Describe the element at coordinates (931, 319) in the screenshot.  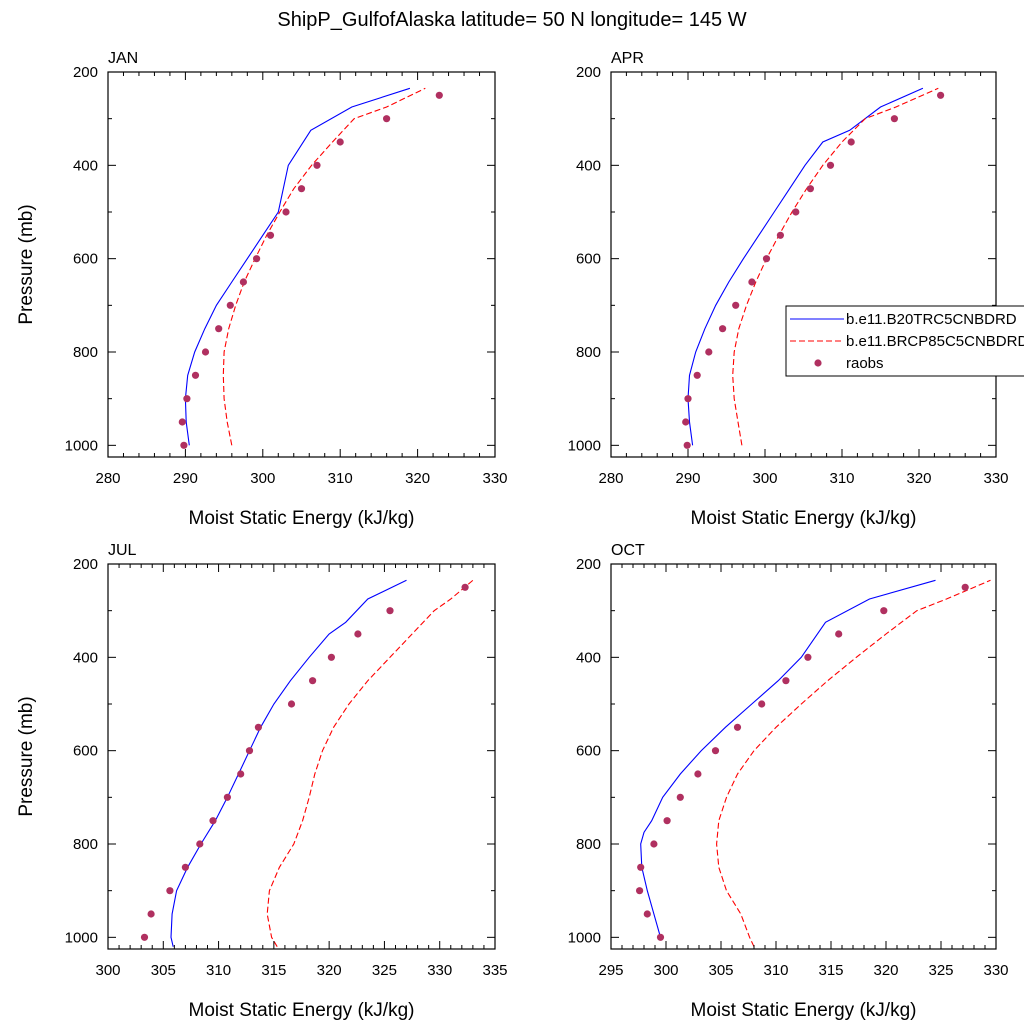
I see `legend-label: b.e11.B20TRC5CNBDRD` at that location.